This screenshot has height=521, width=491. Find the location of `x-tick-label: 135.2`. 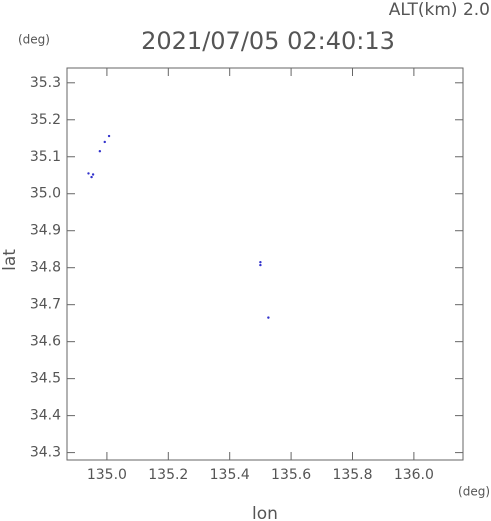

x-tick-label: 135.2 is located at coordinates (168, 475).